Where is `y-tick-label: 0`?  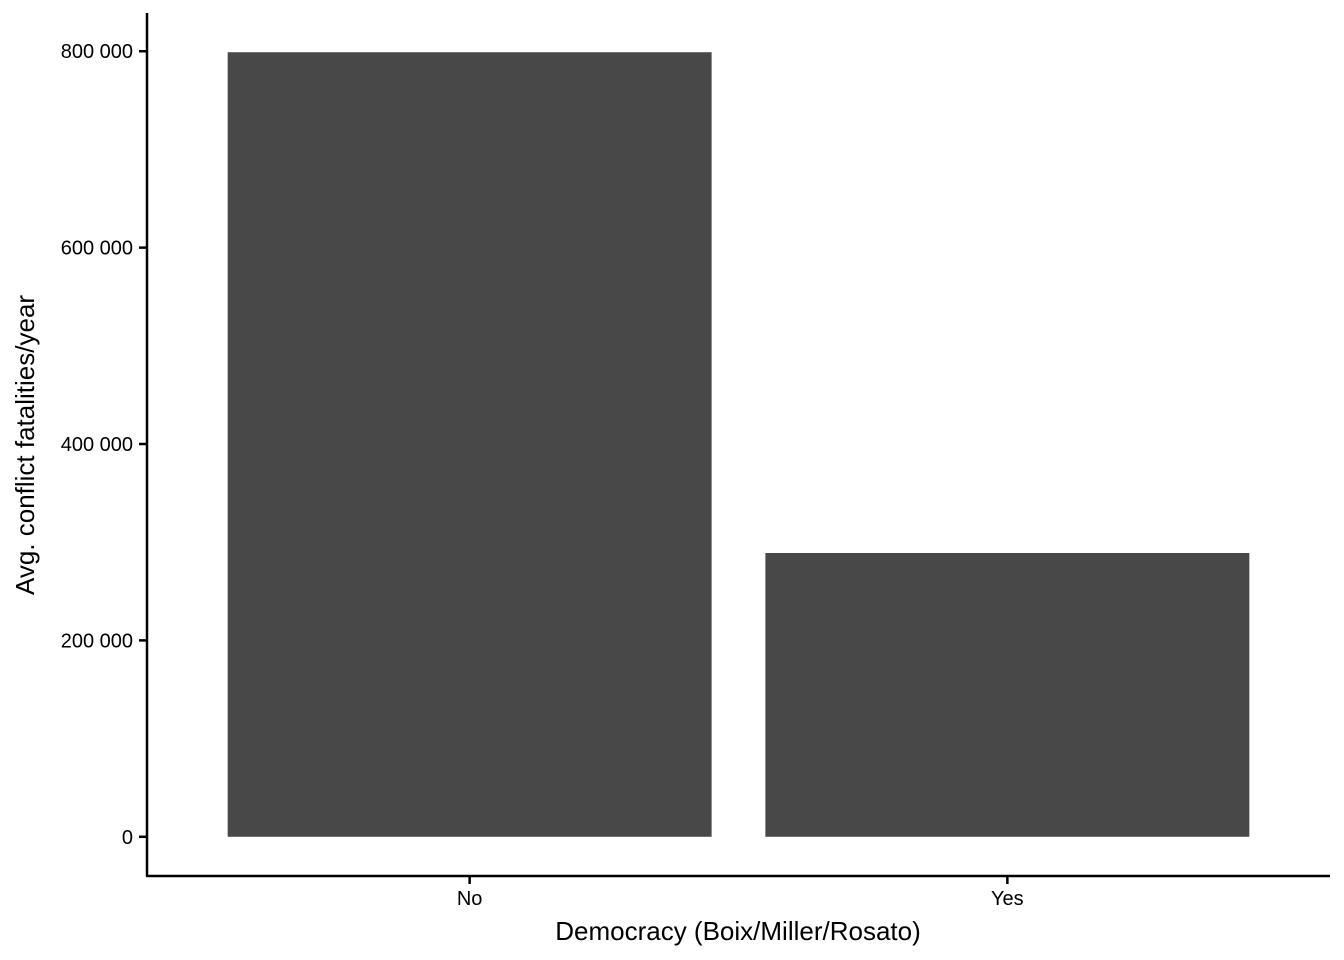
y-tick-label: 0 is located at coordinates (127, 838).